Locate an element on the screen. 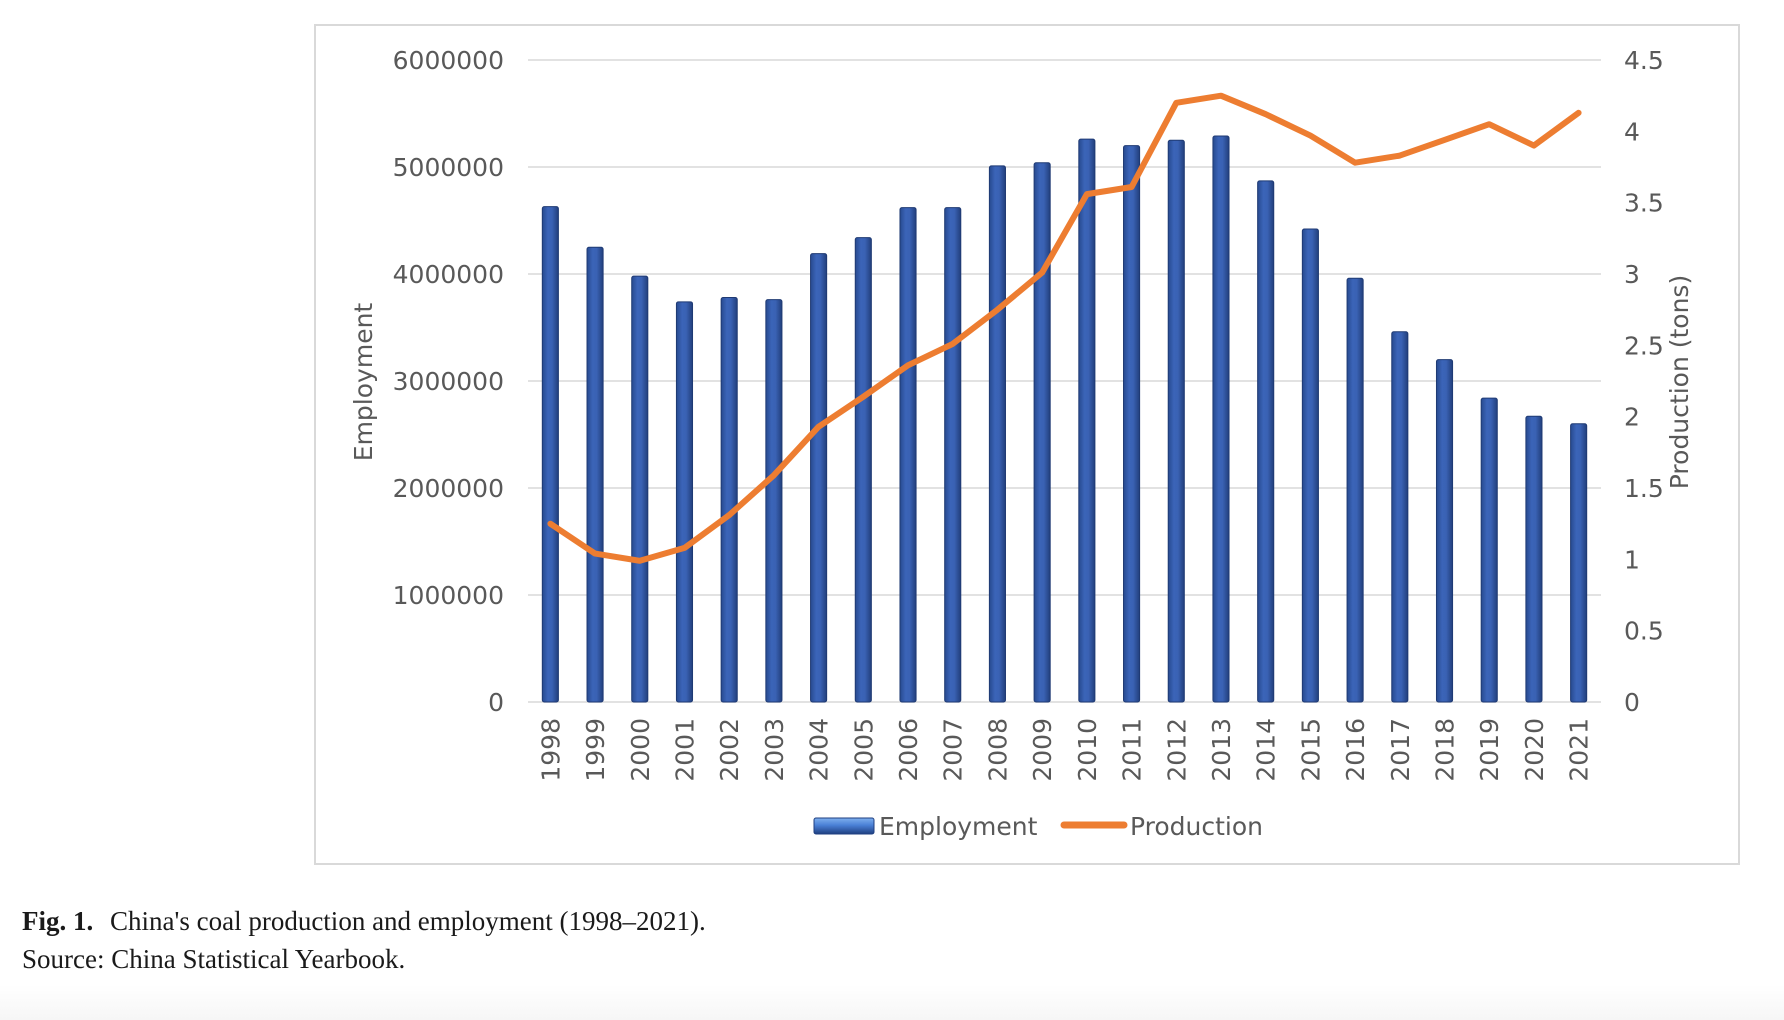 Image resolution: width=1784 pixels, height=1020 pixels. y-tick-label-right: 0.5 is located at coordinates (1644, 631).